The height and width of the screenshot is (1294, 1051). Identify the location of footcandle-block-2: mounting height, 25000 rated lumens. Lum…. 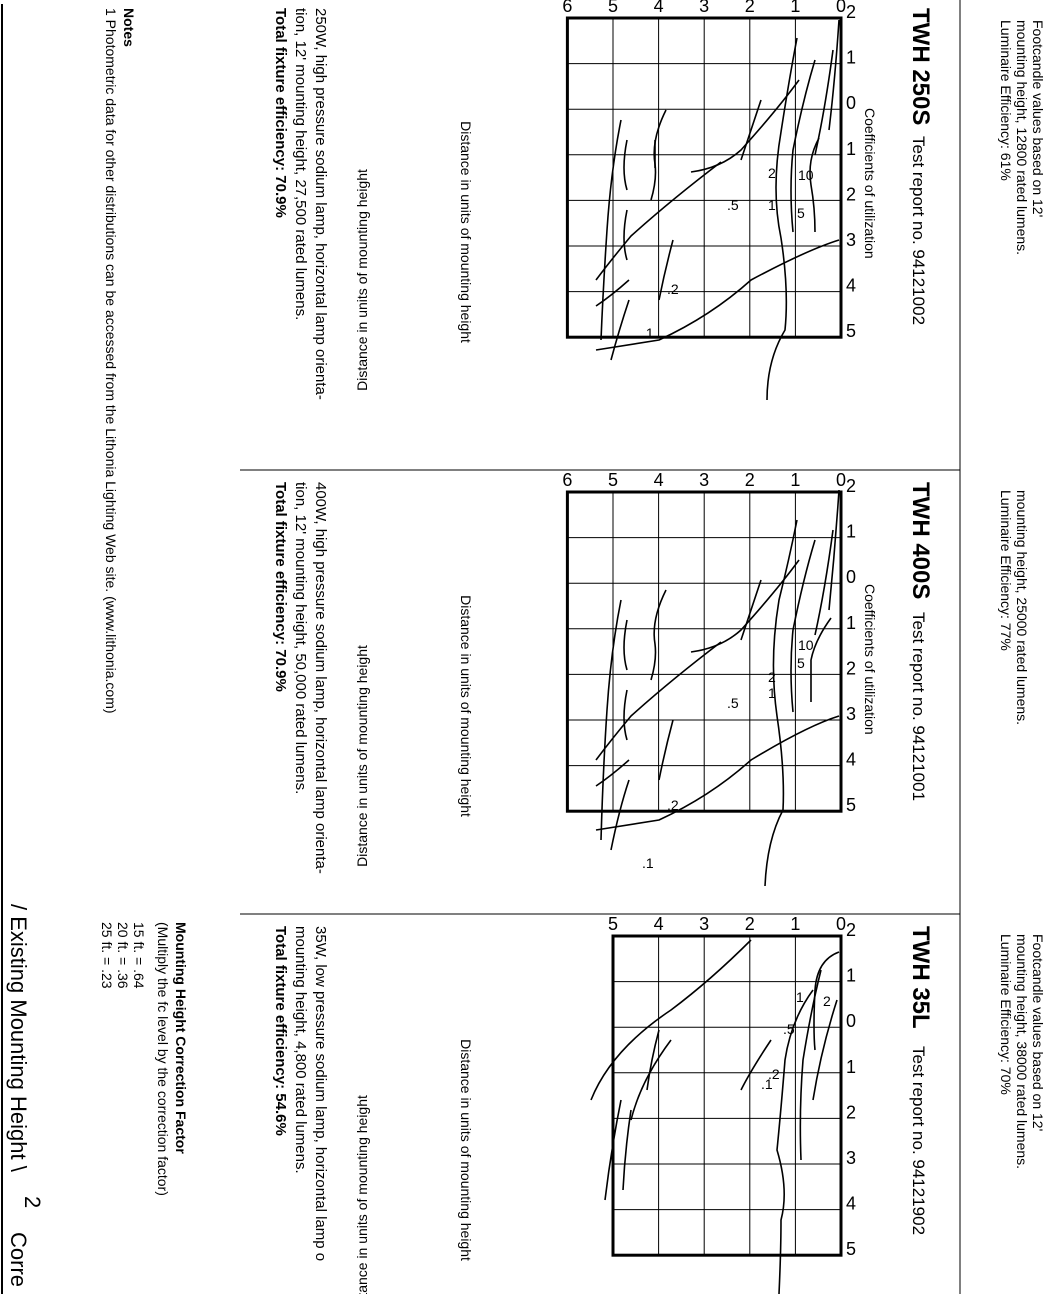
(1014, 607).